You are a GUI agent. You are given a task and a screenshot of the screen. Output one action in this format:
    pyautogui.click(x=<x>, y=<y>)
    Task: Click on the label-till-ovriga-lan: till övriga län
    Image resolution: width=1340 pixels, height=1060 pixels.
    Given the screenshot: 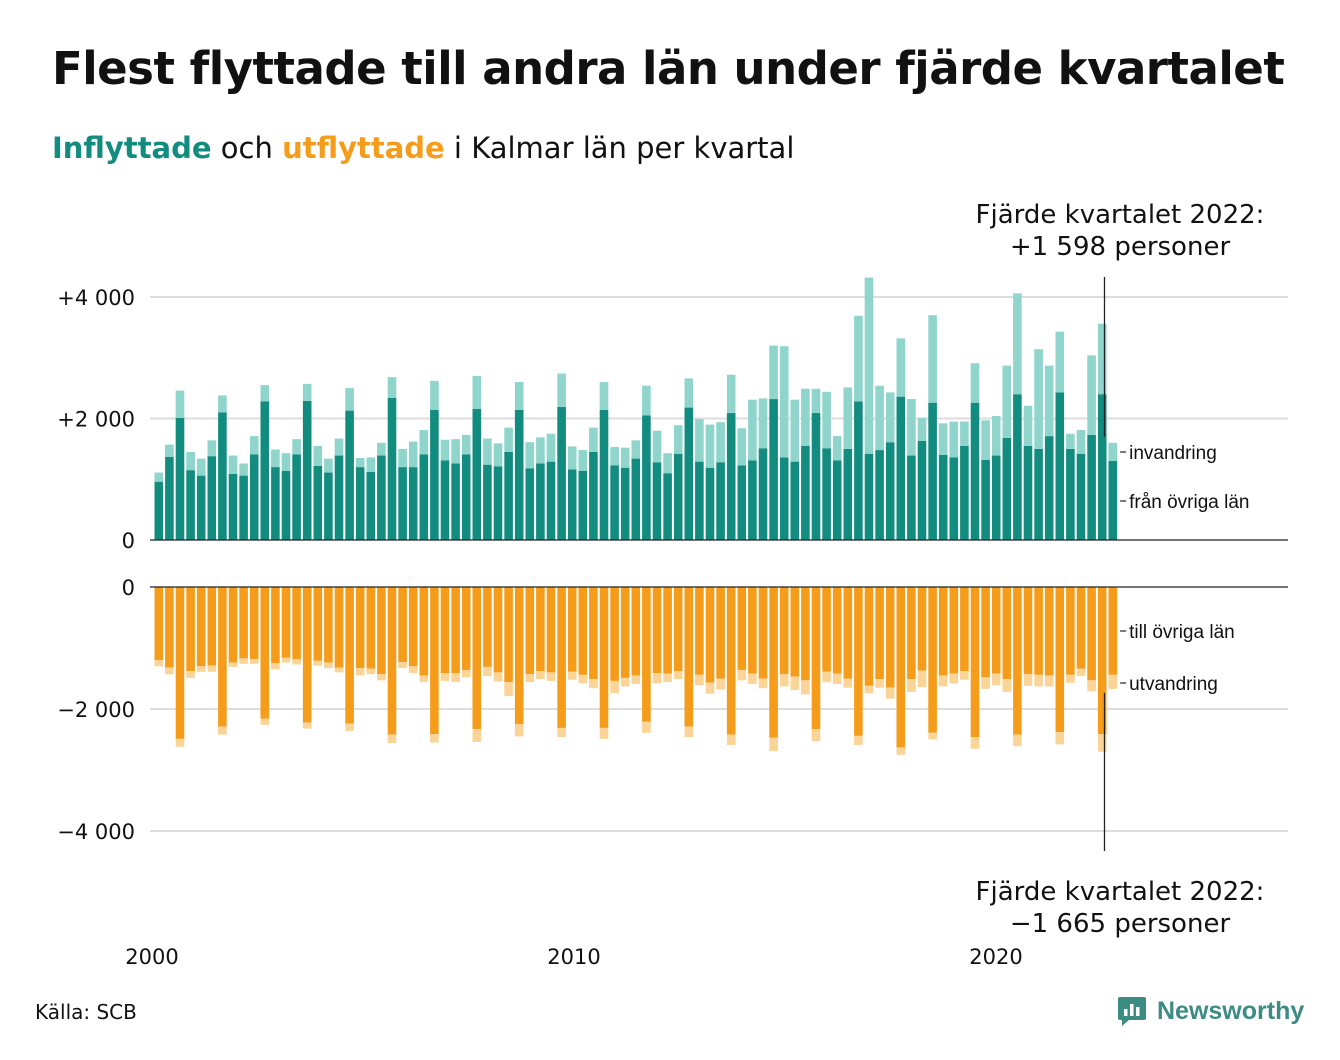 What is the action you would take?
    pyautogui.click(x=1182, y=632)
    